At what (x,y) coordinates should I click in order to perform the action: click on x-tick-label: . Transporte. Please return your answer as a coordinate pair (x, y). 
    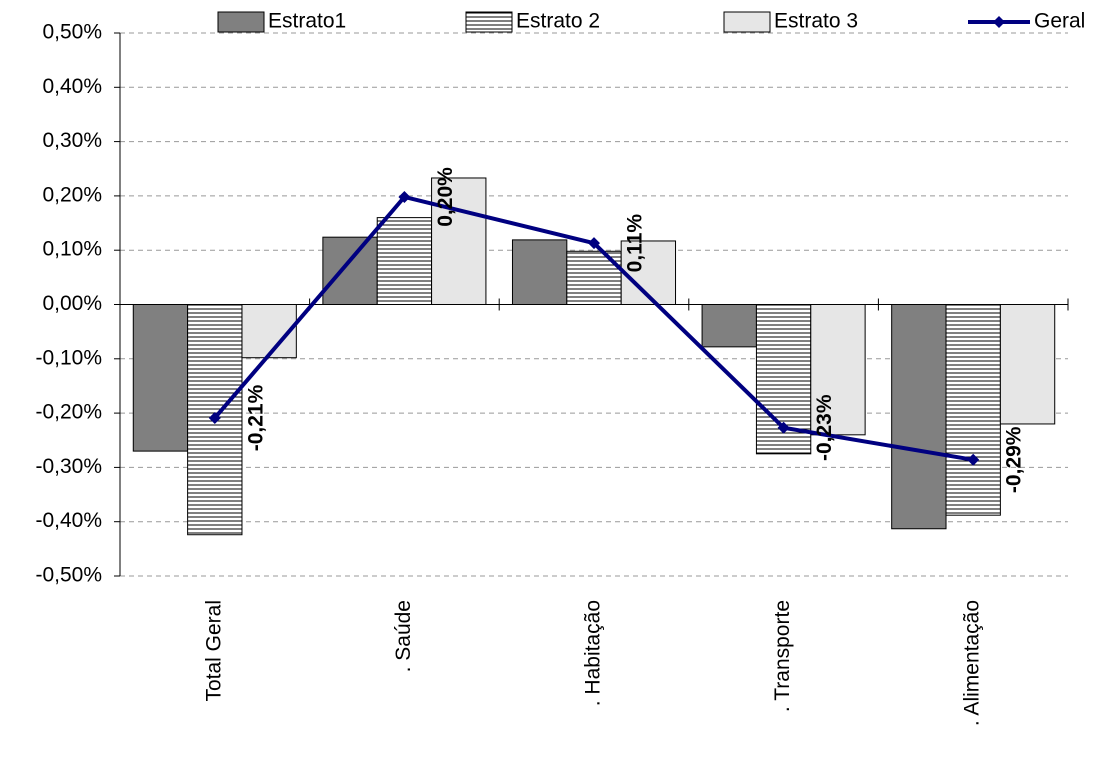
    Looking at the image, I should click on (782, 656).